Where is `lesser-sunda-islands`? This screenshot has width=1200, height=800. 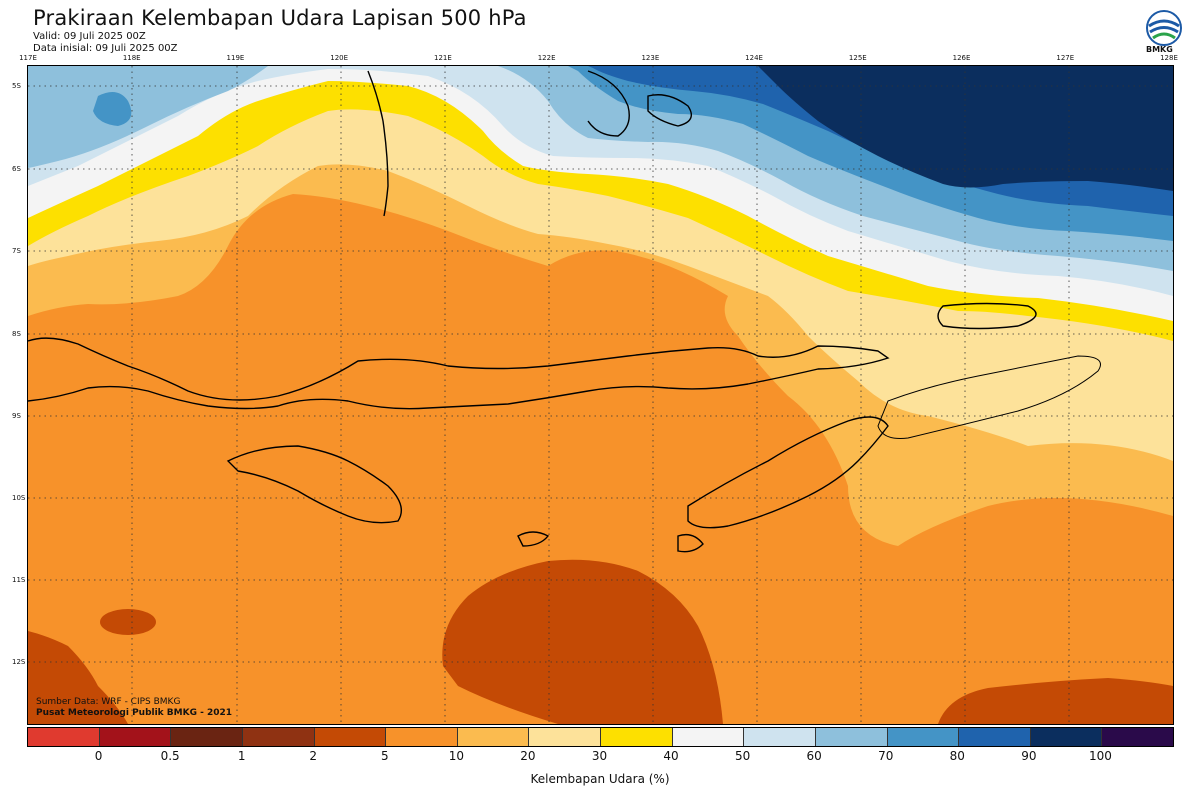
lesser-sunda-islands is located at coordinates (459, 373).